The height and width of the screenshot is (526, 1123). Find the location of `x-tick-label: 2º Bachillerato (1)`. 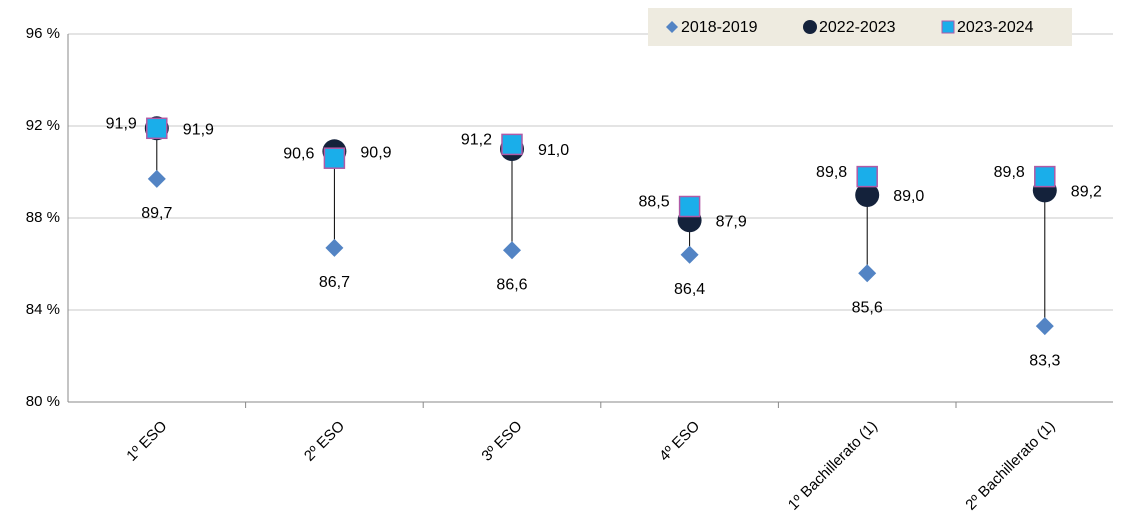

x-tick-label: 2º Bachillerato (1) is located at coordinates (1010, 466).